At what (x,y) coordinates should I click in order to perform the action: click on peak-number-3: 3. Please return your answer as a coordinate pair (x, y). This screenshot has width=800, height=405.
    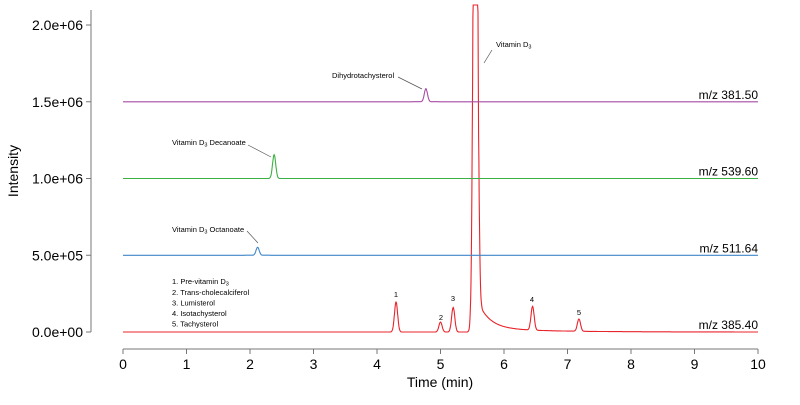
    Looking at the image, I should click on (453, 298).